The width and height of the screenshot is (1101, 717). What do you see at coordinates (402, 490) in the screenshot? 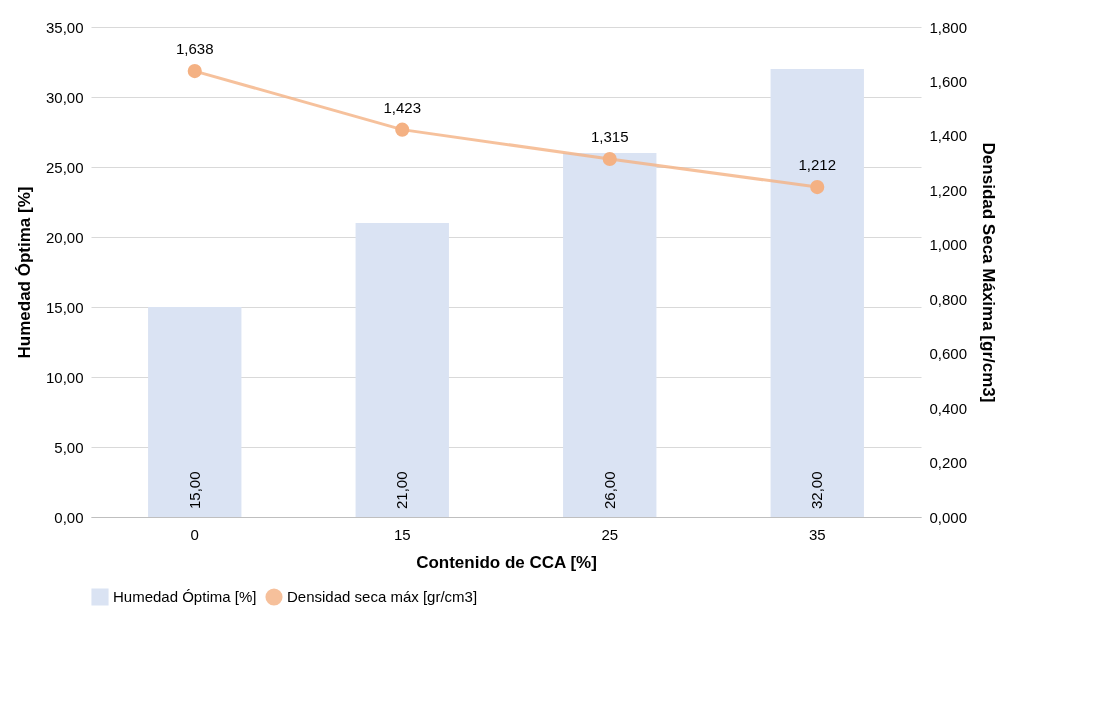
I see `data-label: 21,00` at bounding box center [402, 490].